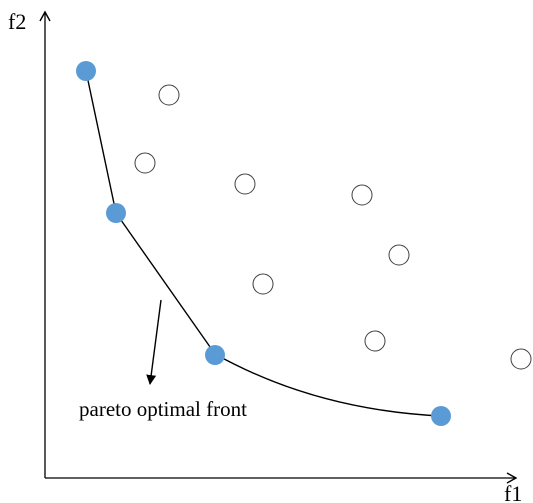  Describe the element at coordinates (17, 21) in the screenshot. I see `y-axis-label: f2` at that location.